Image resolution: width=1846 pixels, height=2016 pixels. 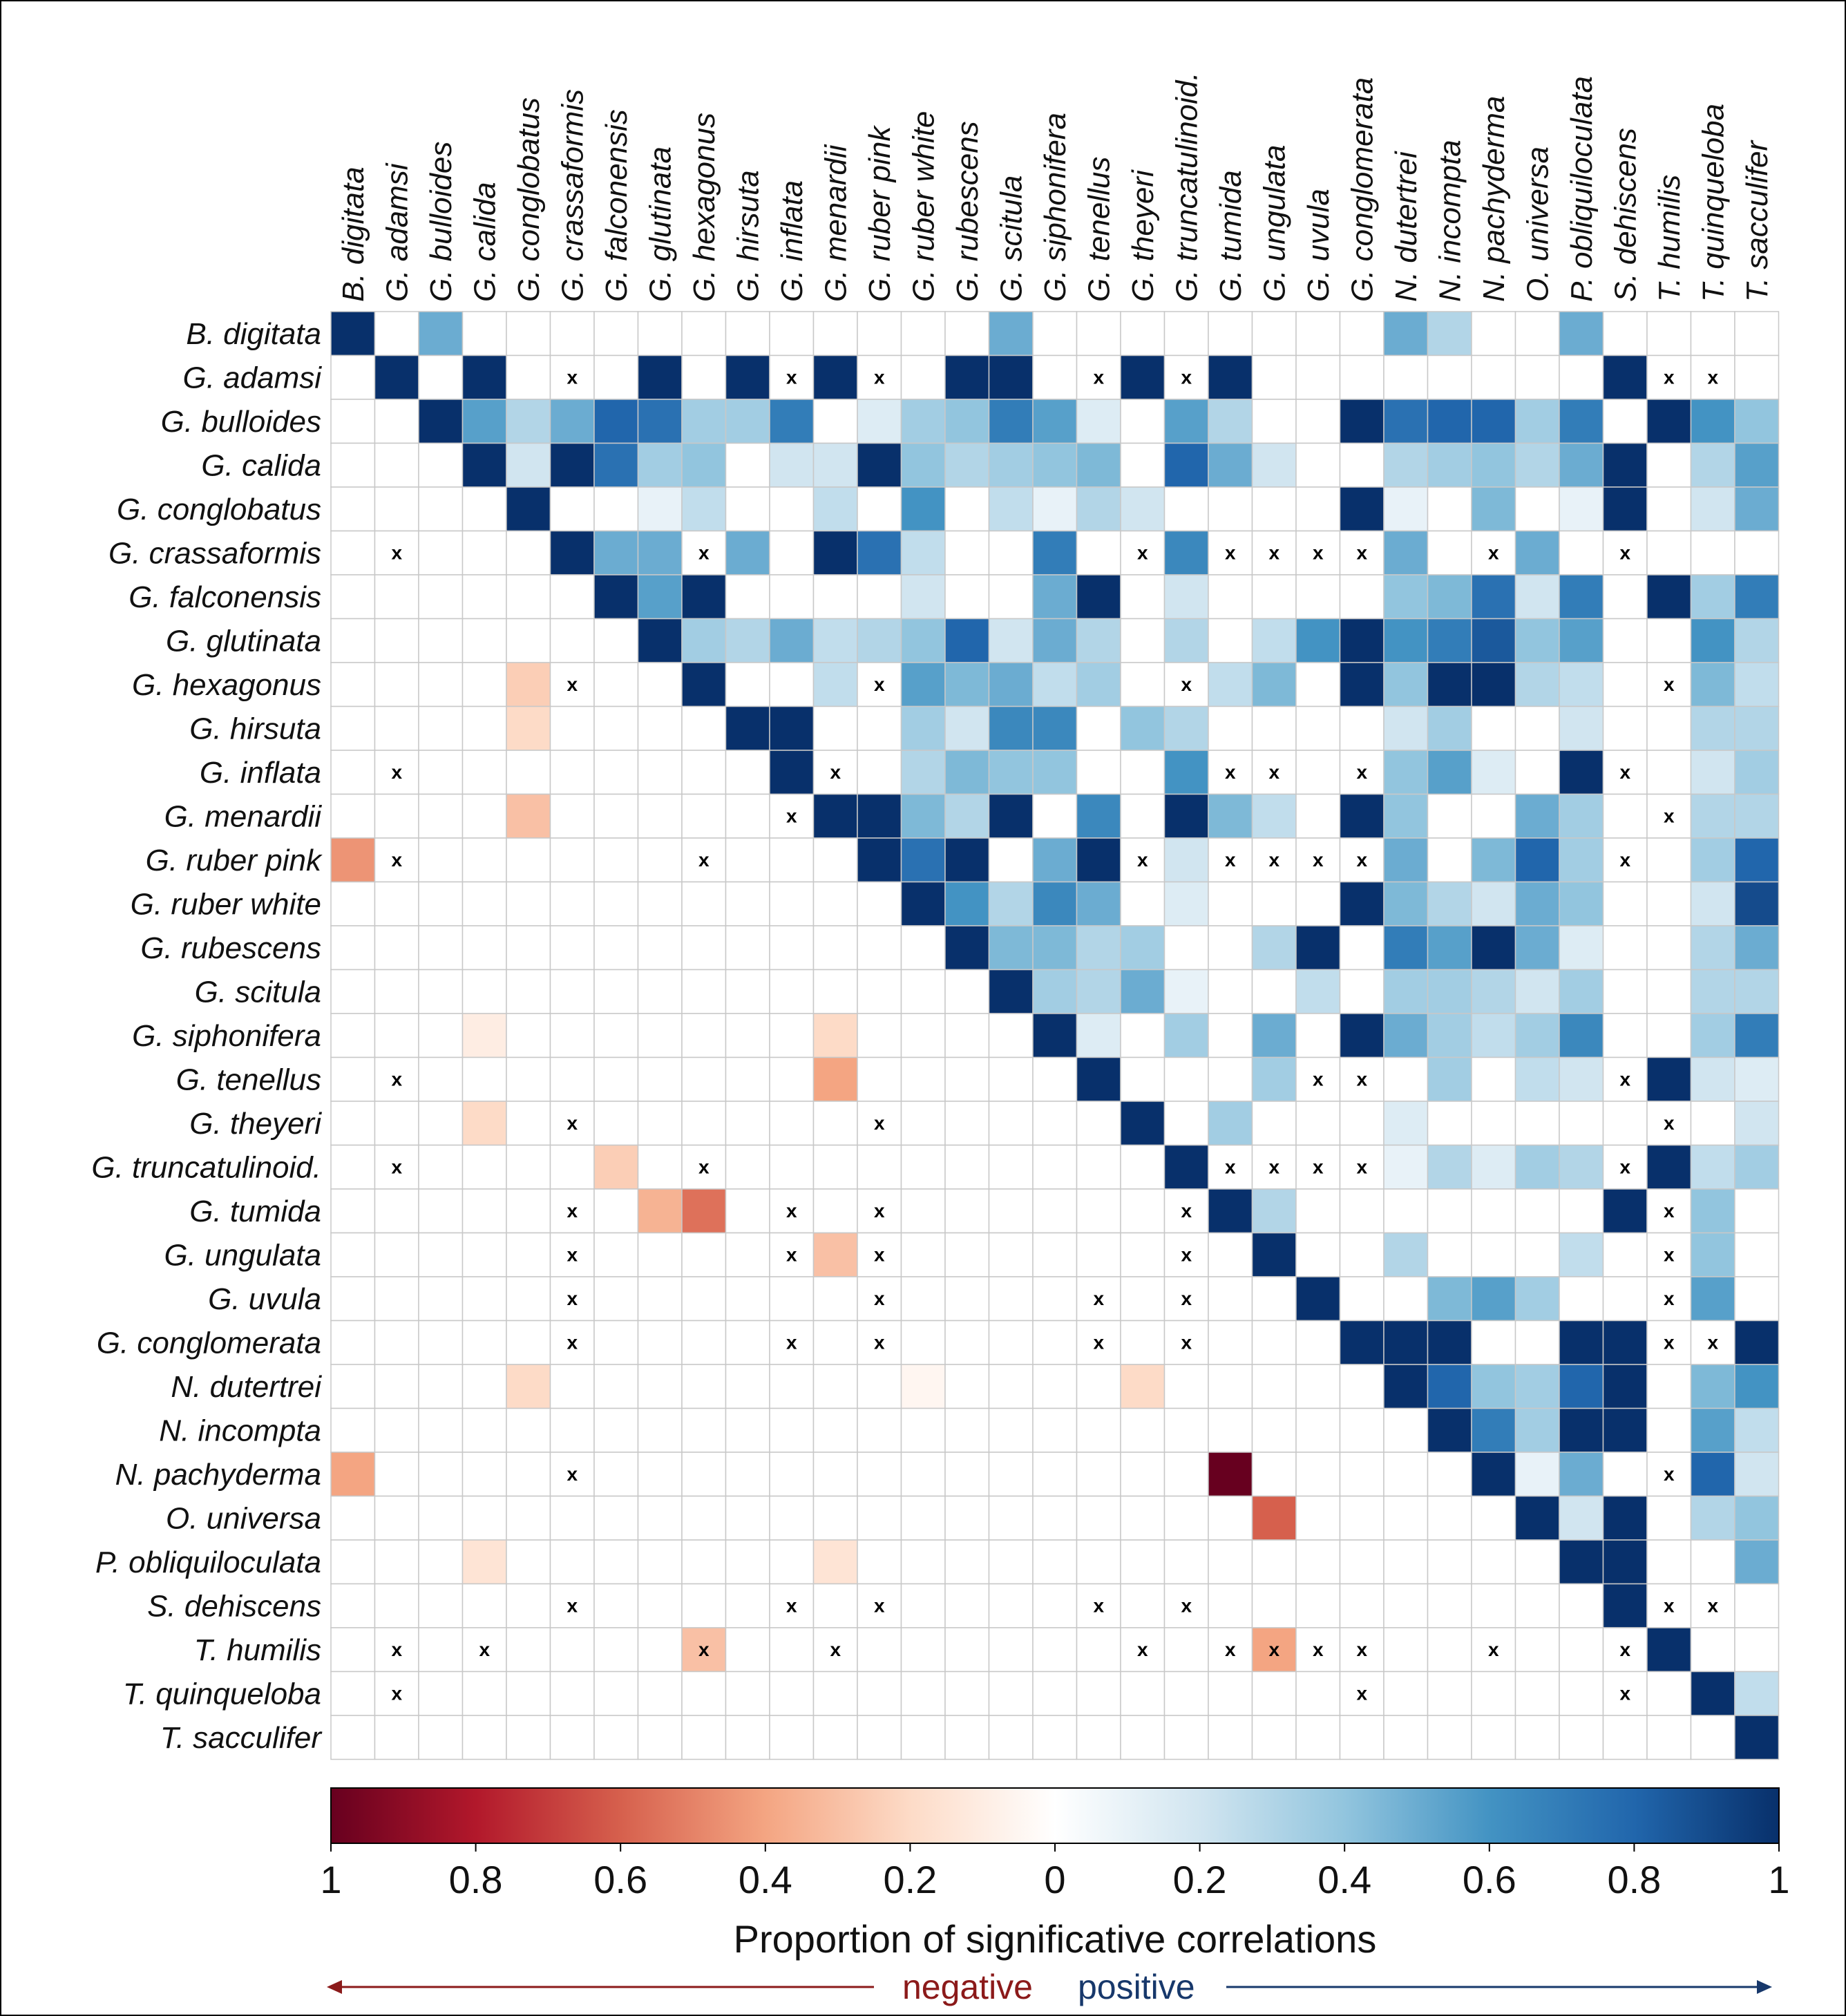 I want to click on column-label: B. digitata, so click(x=353, y=234).